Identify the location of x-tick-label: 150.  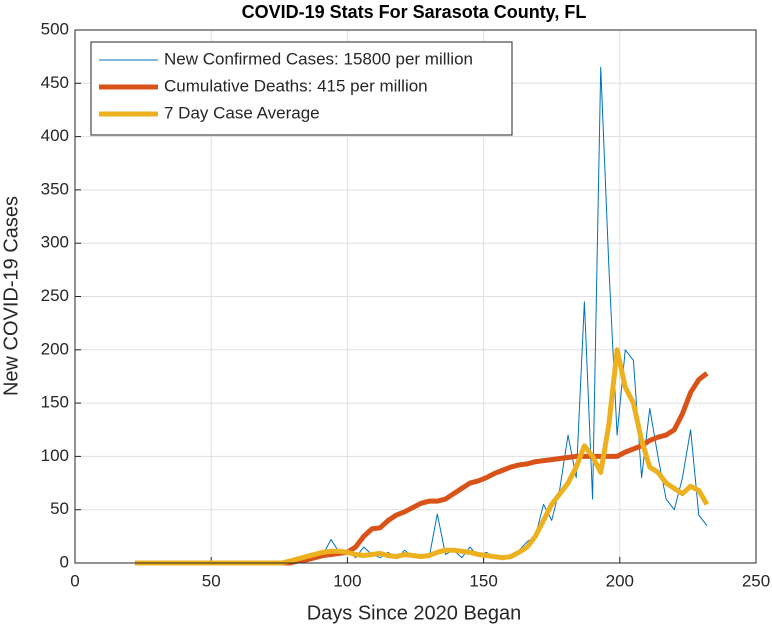
(483, 580).